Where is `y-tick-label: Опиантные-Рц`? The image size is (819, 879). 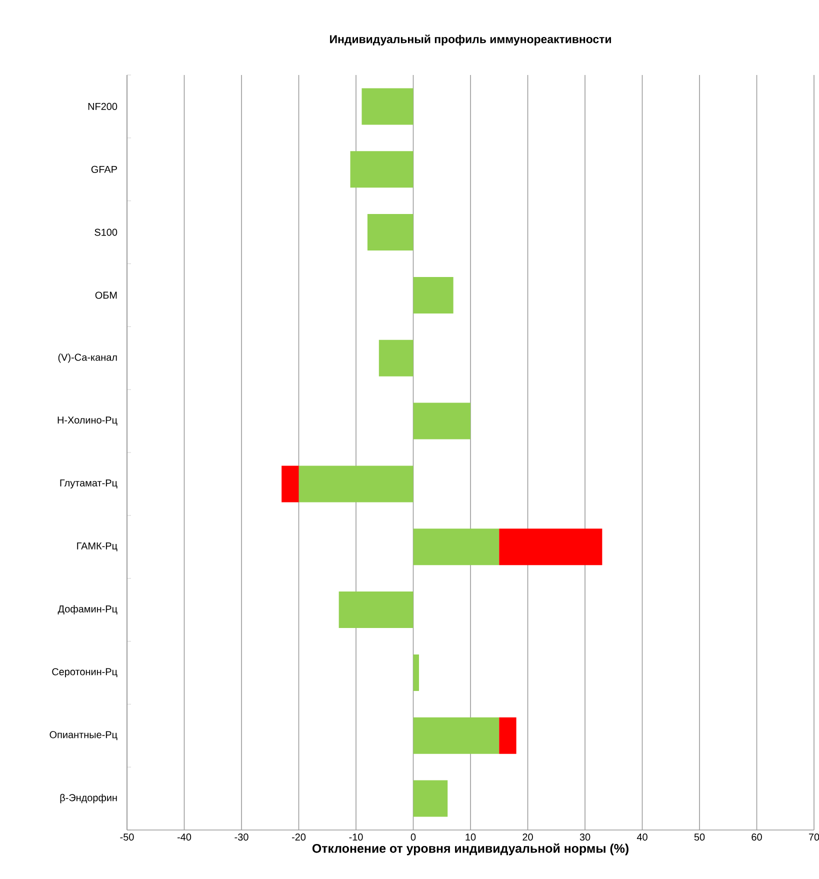 y-tick-label: Опиантные-Рц is located at coordinates (84, 735).